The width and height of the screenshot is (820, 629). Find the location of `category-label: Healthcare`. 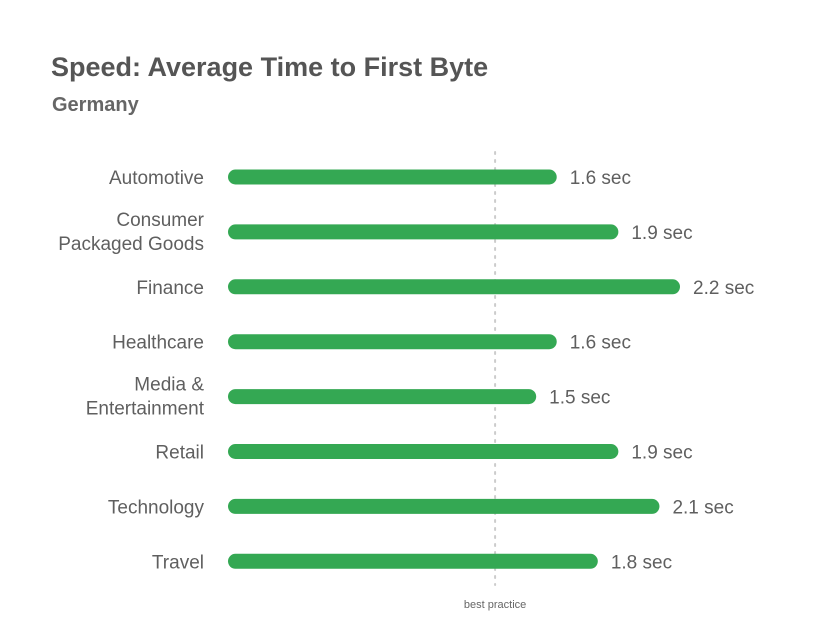

category-label: Healthcare is located at coordinates (158, 343).